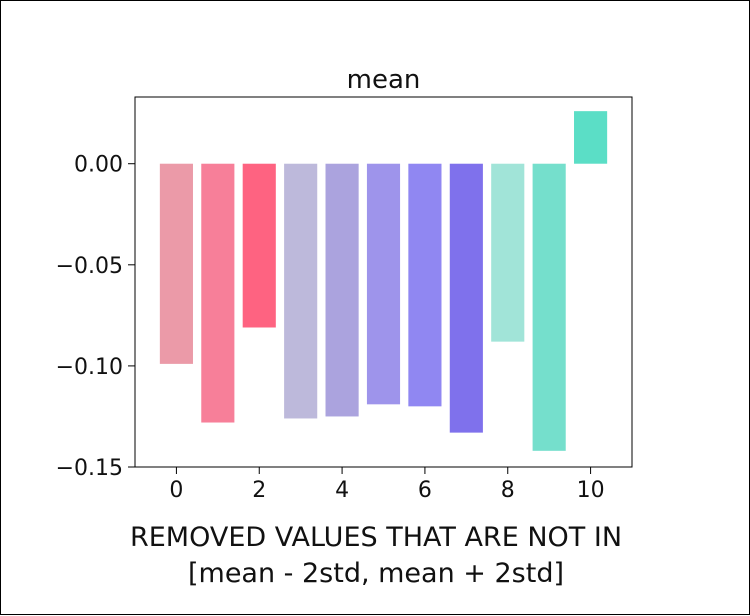 This screenshot has width=750, height=616. Describe the element at coordinates (89, 266) in the screenshot. I see `y-tick-label: −0.05` at that location.